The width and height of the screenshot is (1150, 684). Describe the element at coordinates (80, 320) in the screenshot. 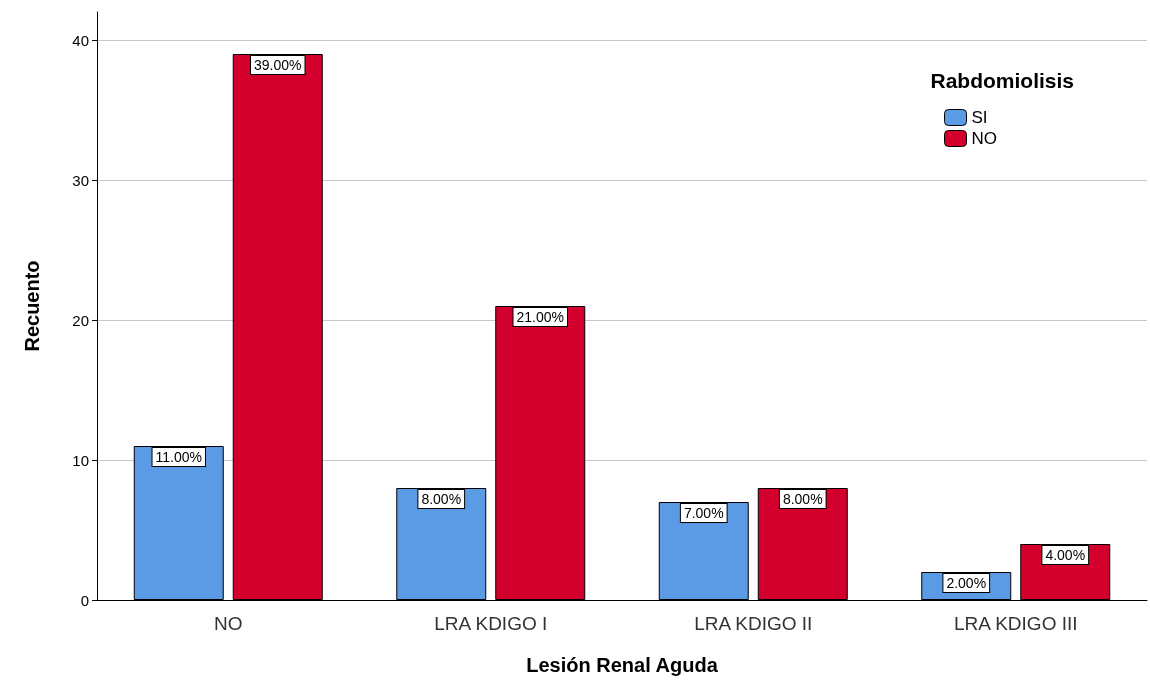

I see `y-tick-label: 20` at that location.